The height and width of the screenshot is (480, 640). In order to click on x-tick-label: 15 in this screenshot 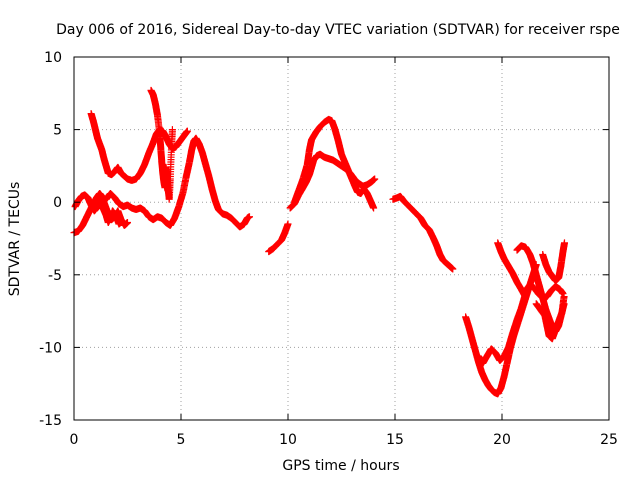, I will do `click(395, 440)`.